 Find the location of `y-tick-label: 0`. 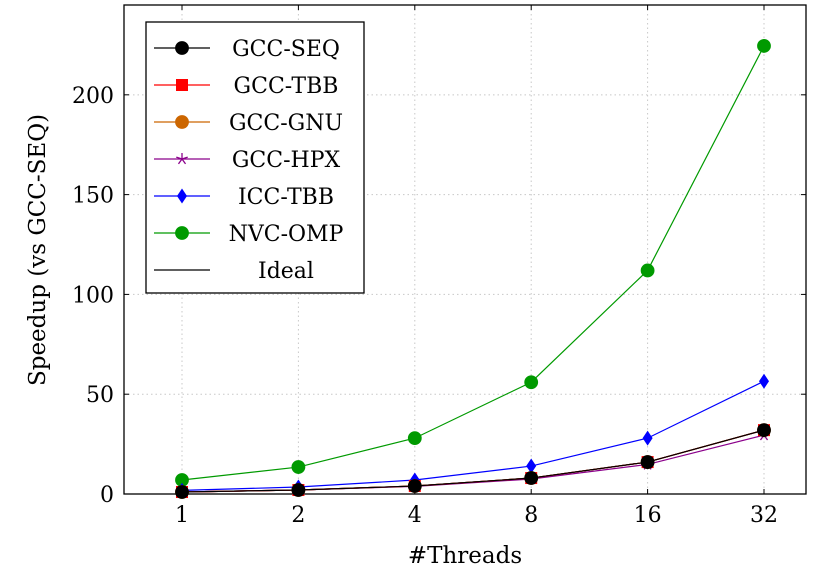

y-tick-label: 0 is located at coordinates (107, 495).